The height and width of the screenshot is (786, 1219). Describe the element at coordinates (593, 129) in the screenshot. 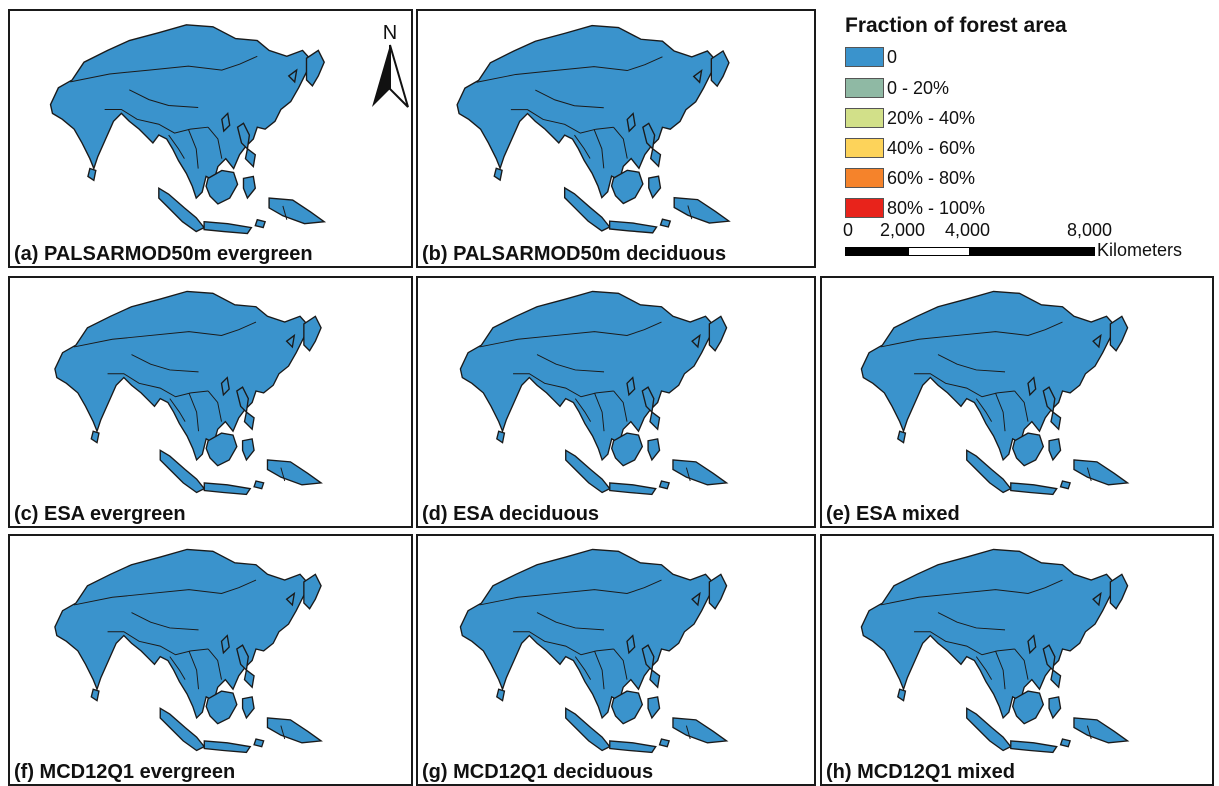

I see `map-b` at that location.